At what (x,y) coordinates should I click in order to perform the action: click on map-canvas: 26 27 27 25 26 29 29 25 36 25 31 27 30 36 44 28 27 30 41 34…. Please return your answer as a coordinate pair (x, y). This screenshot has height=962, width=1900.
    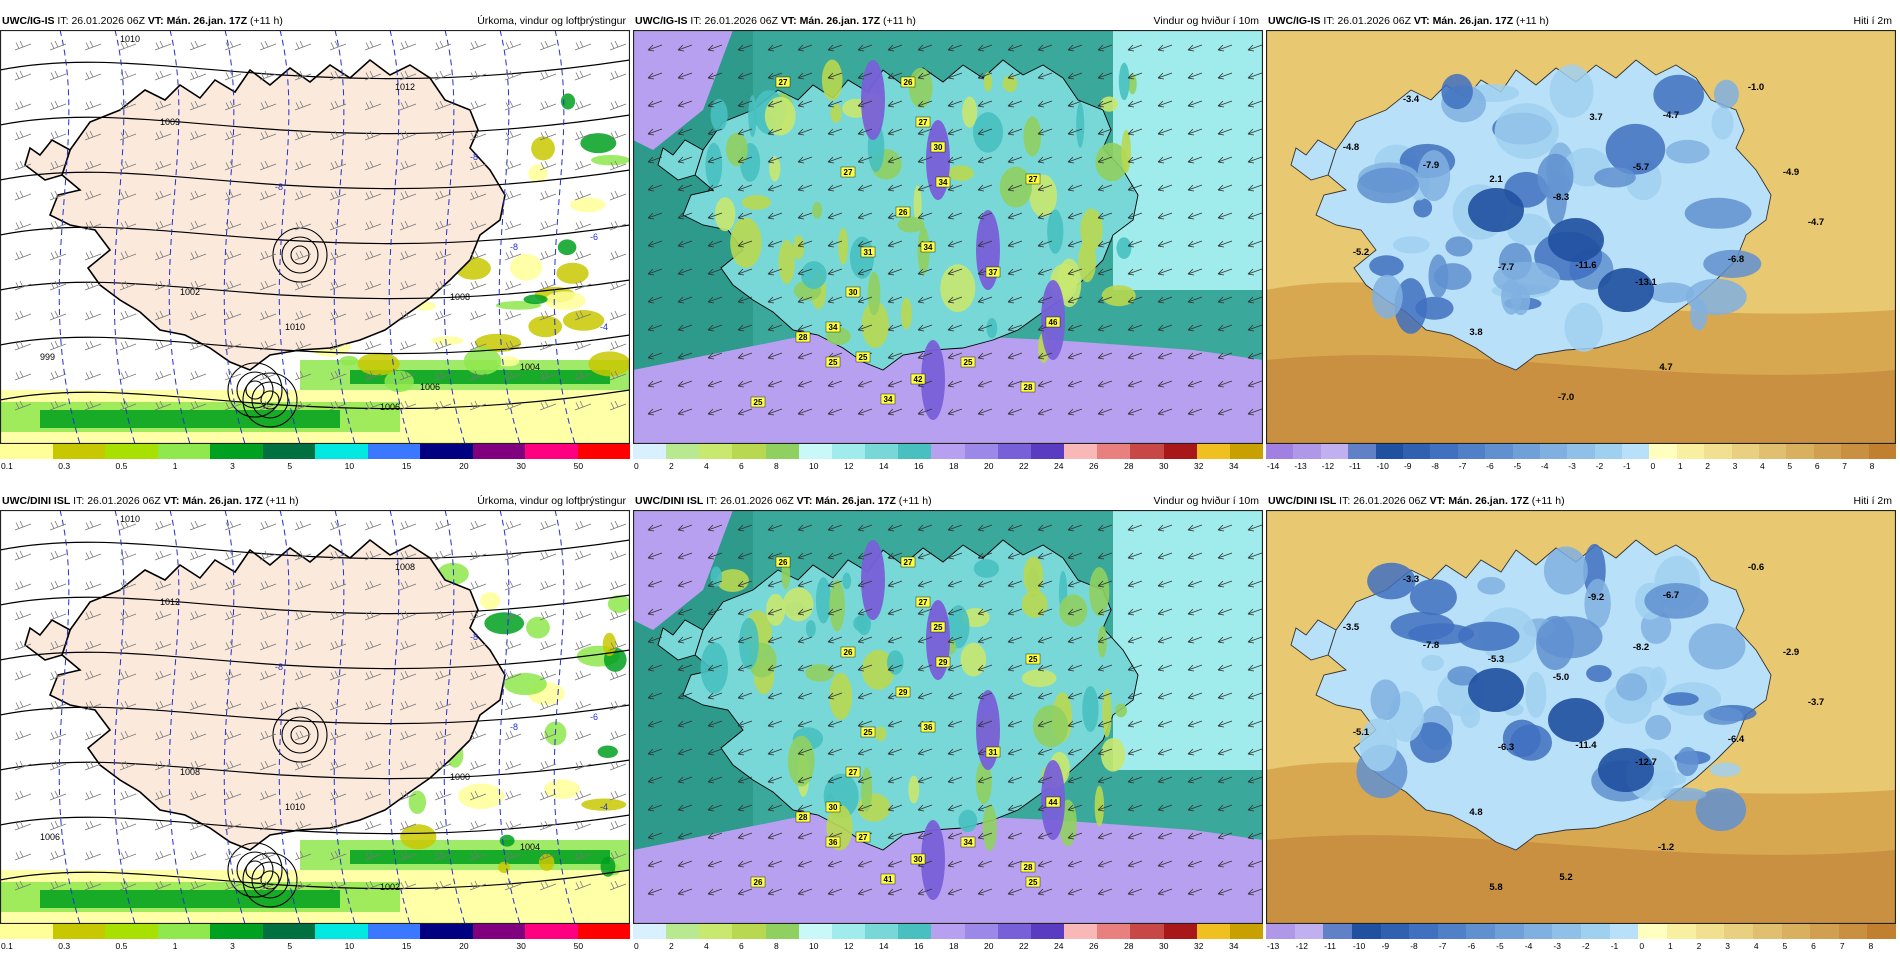
    Looking at the image, I should click on (948, 717).